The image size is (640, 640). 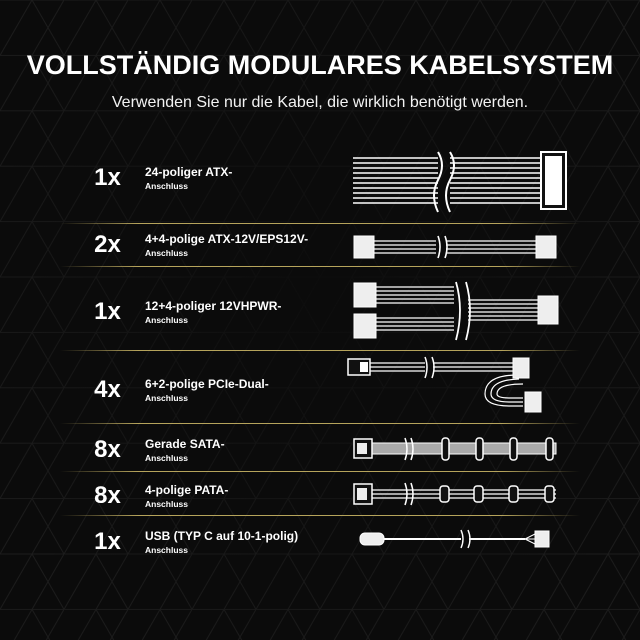 I want to click on cable-row-atx: 1x 24-poliger ATX- Anschluss, so click(x=320, y=182).